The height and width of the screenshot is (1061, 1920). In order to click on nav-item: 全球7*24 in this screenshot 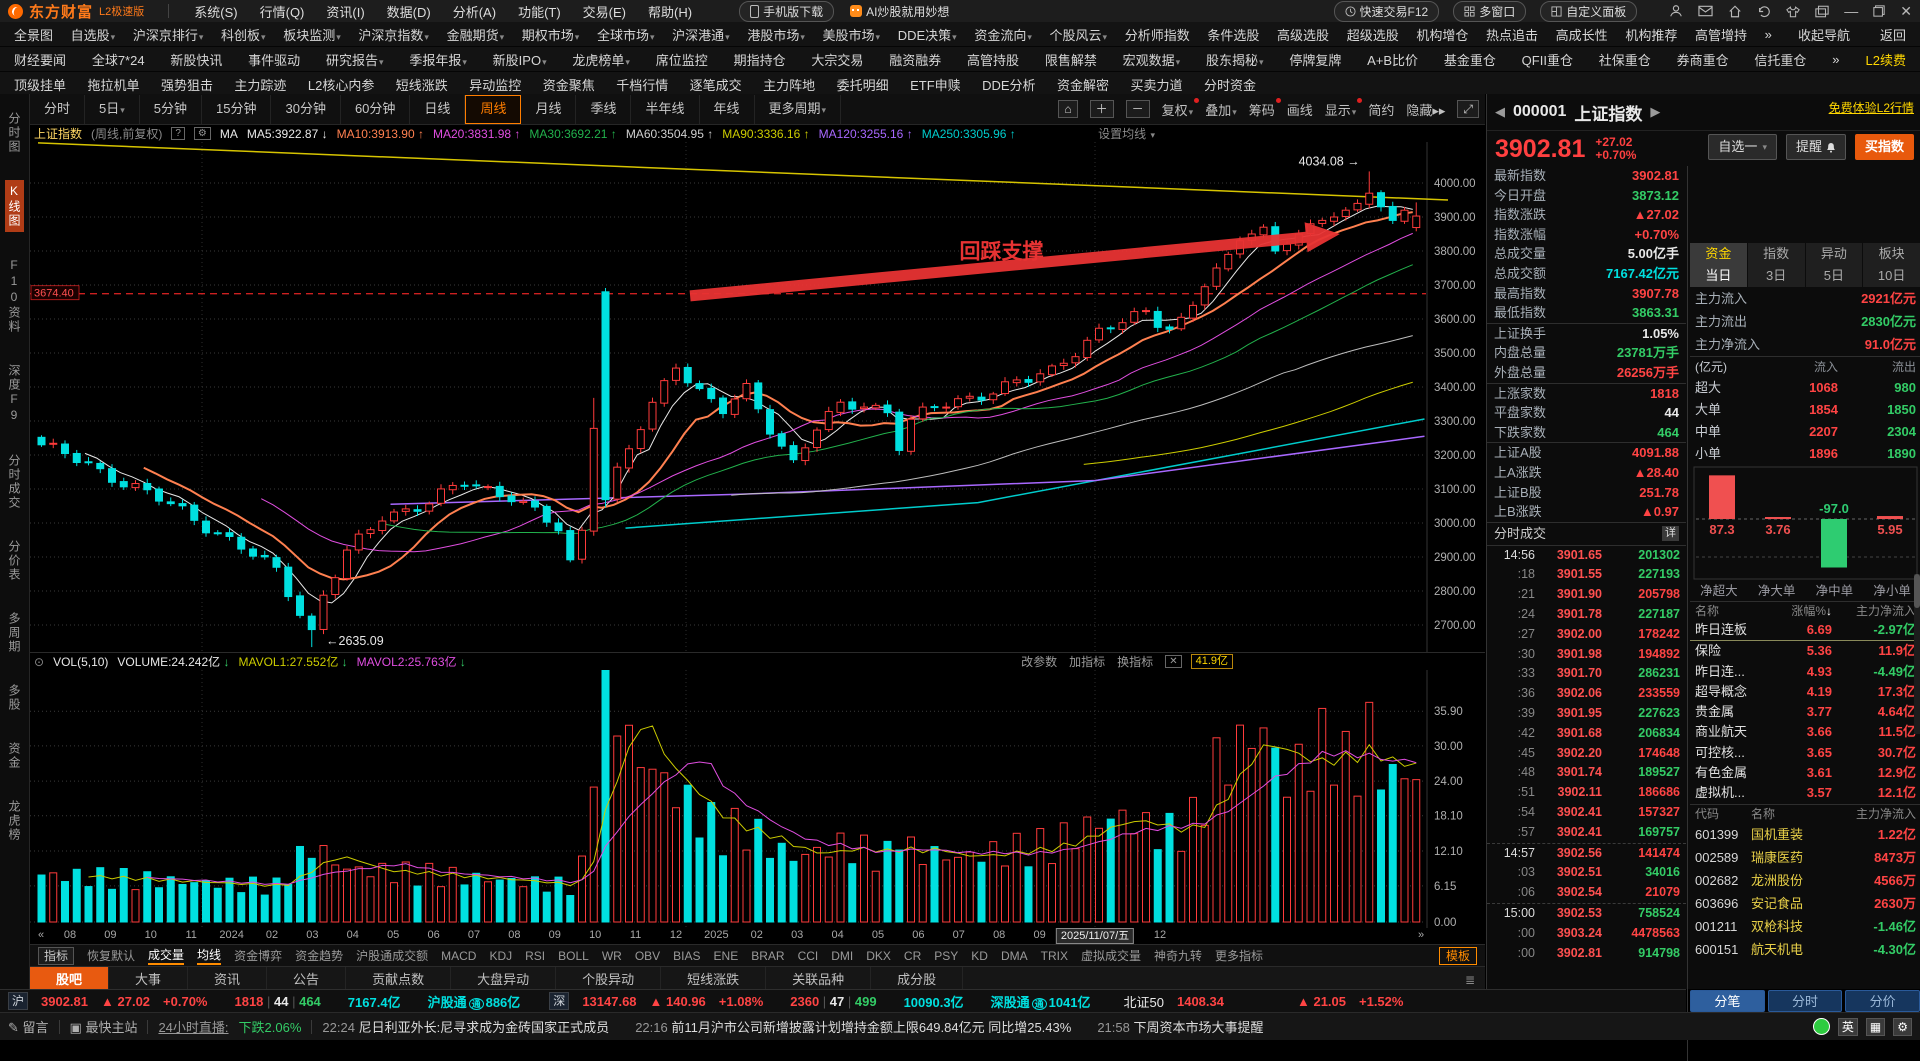, I will do `click(118, 60)`.